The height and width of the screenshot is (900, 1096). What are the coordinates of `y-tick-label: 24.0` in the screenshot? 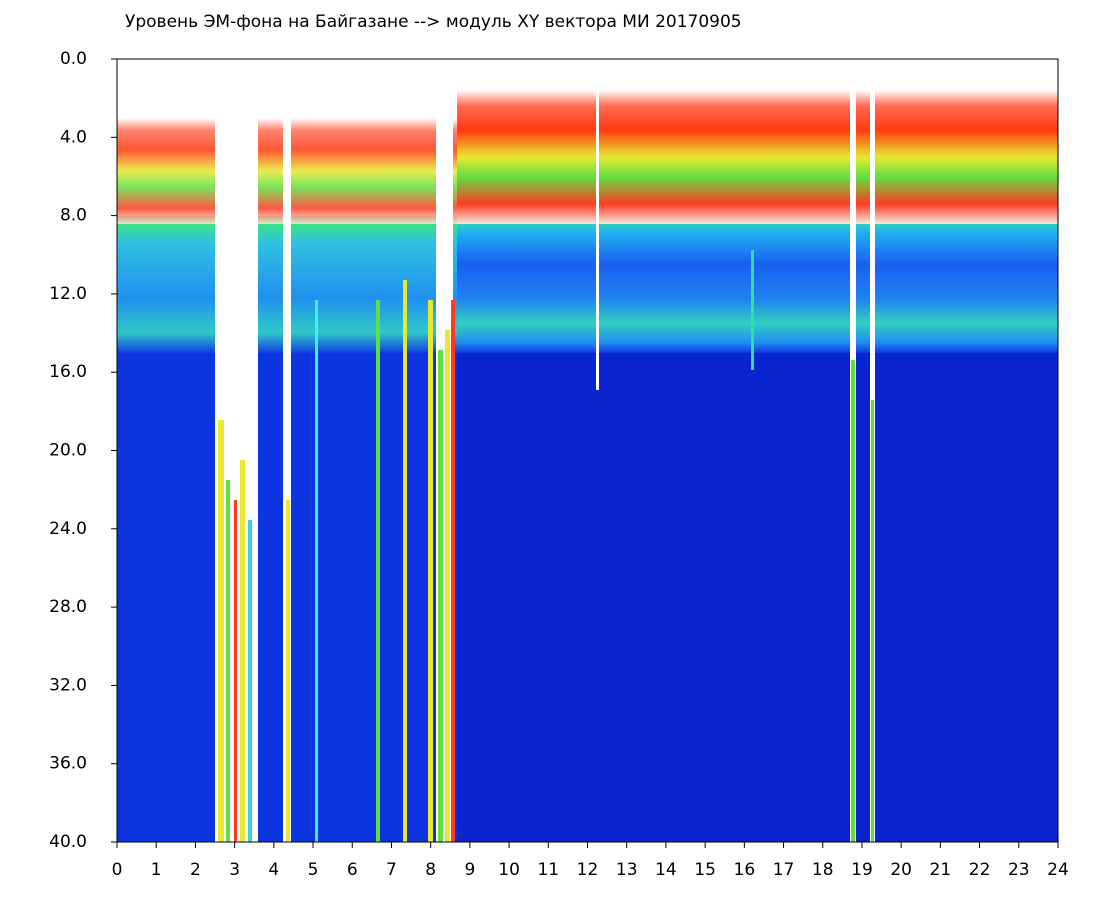 It's located at (68, 529).